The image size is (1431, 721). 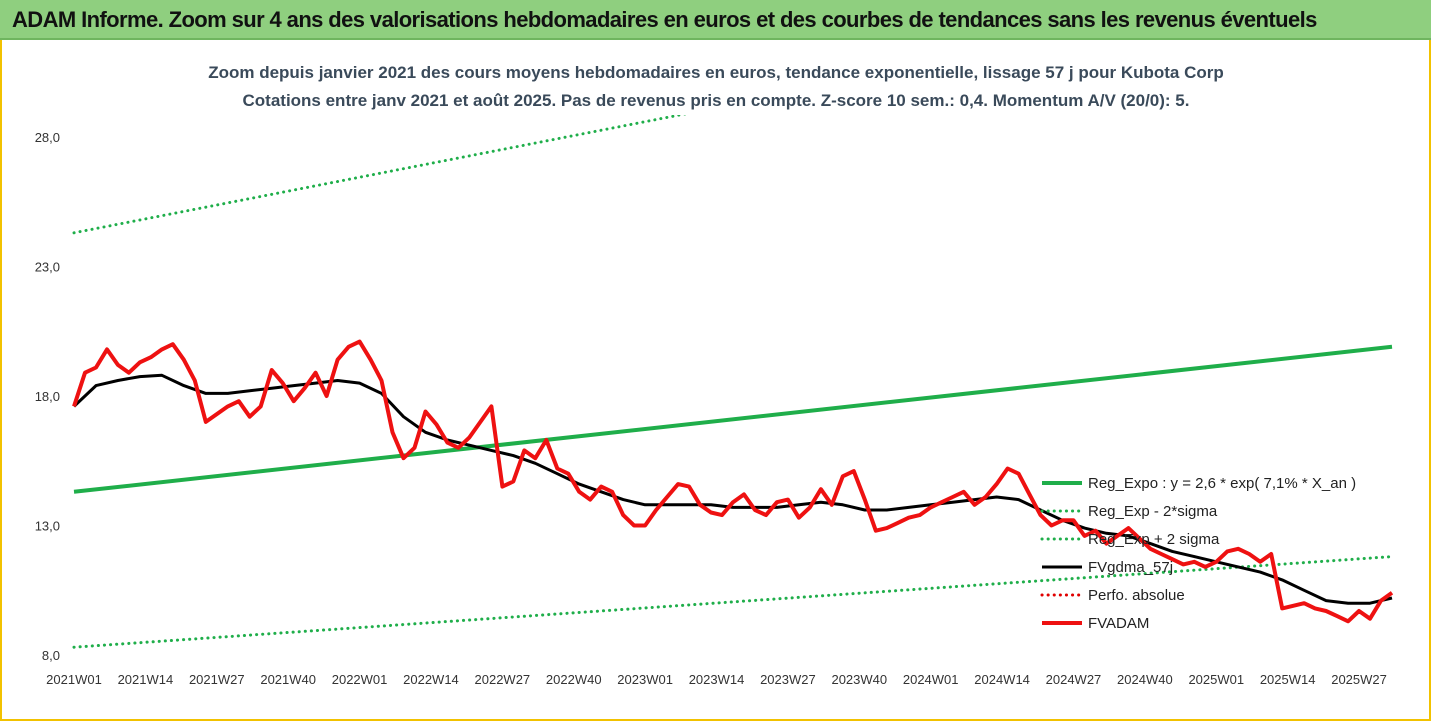 I want to click on legend-label: FVADAM, so click(x=1118, y=623).